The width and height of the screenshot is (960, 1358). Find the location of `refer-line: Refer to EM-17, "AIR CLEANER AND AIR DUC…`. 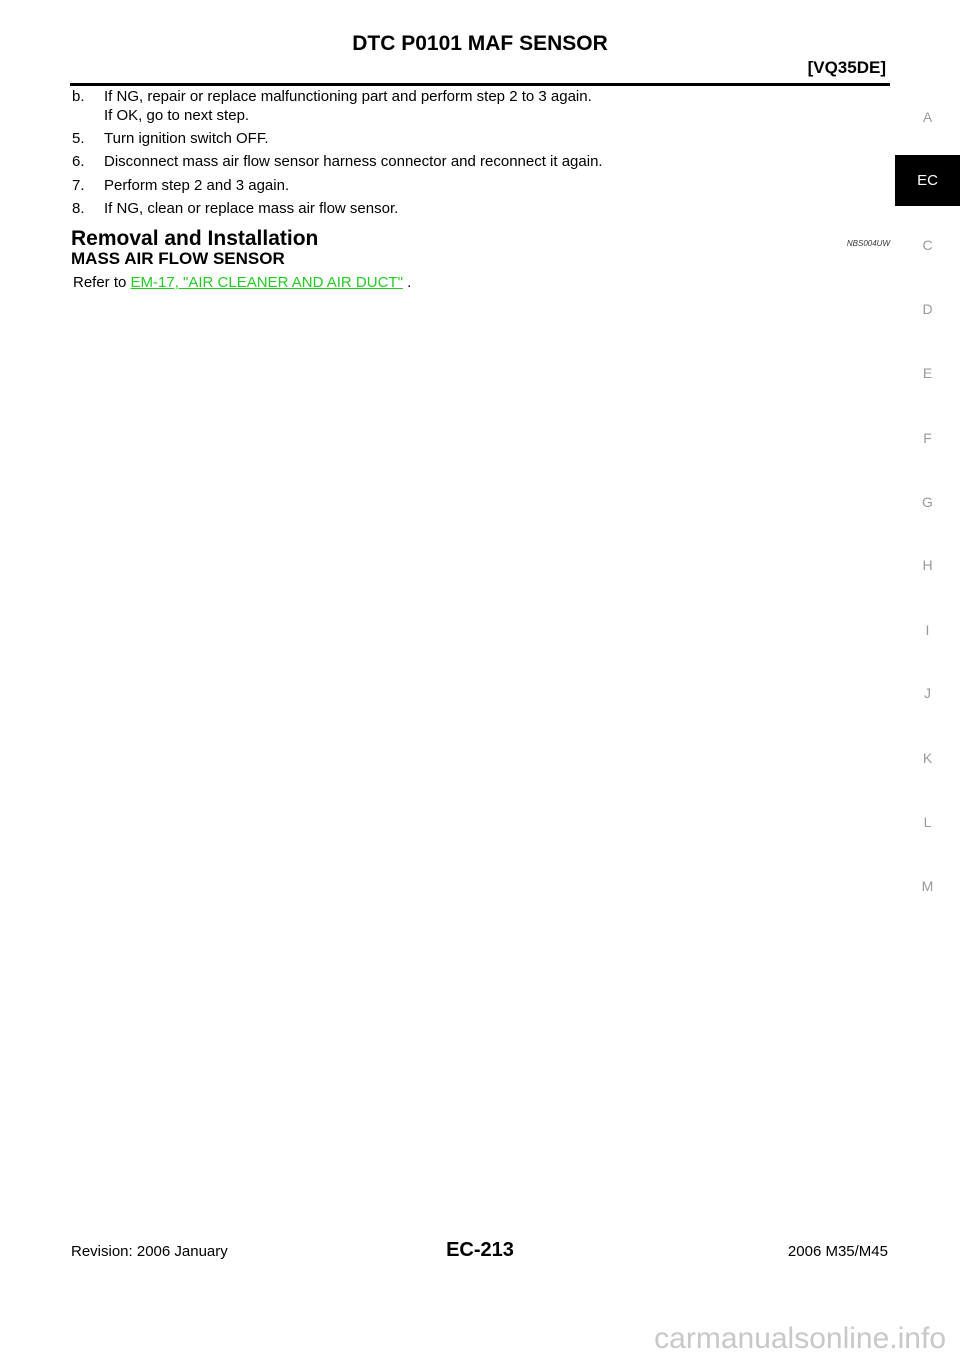

refer-line: Refer to EM-17, "AIR CLEANER AND AIR DUC… is located at coordinates (242, 282).